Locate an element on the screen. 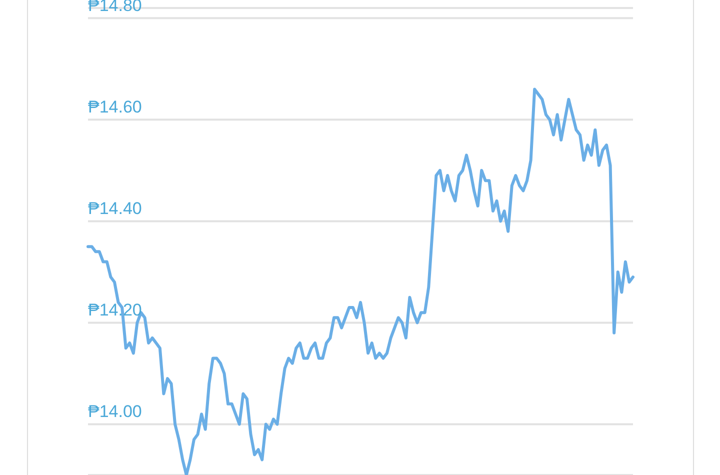 This screenshot has height=475, width=720. y-tick-label: ₱14.00 is located at coordinates (115, 412).